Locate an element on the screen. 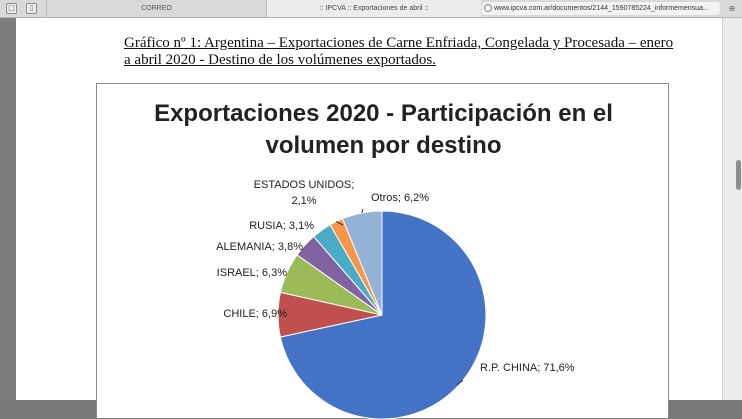 This screenshot has width=742, height=419. slice-label-rusia: RUSIA; 3,1% is located at coordinates (281, 226).